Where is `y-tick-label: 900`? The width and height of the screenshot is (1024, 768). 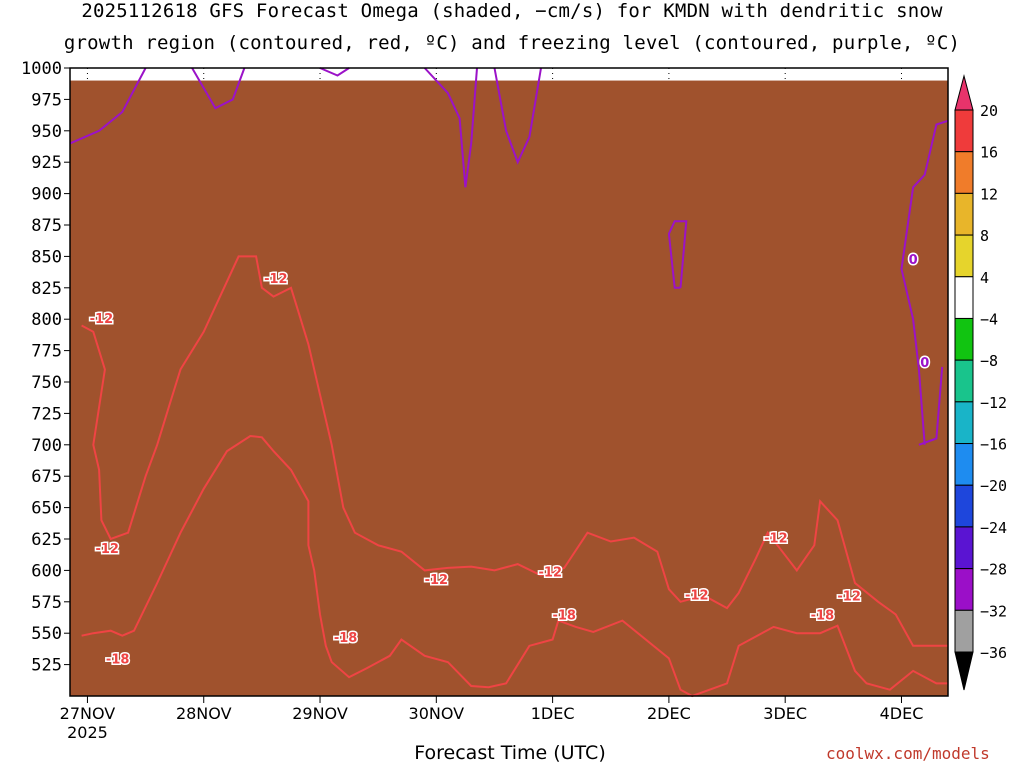
y-tick-label: 900 is located at coordinates (46, 195).